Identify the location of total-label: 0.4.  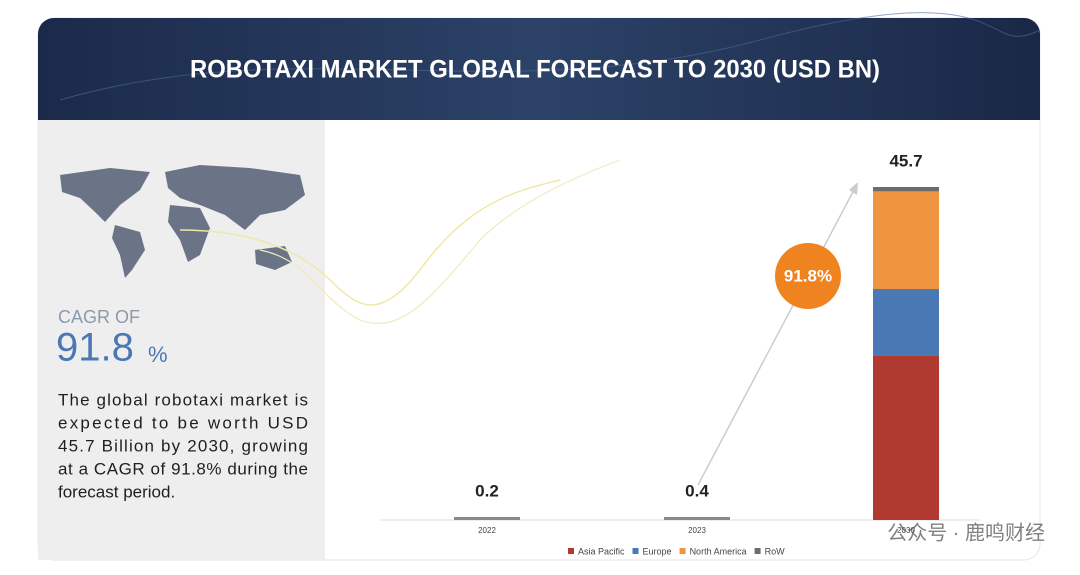
(697, 490).